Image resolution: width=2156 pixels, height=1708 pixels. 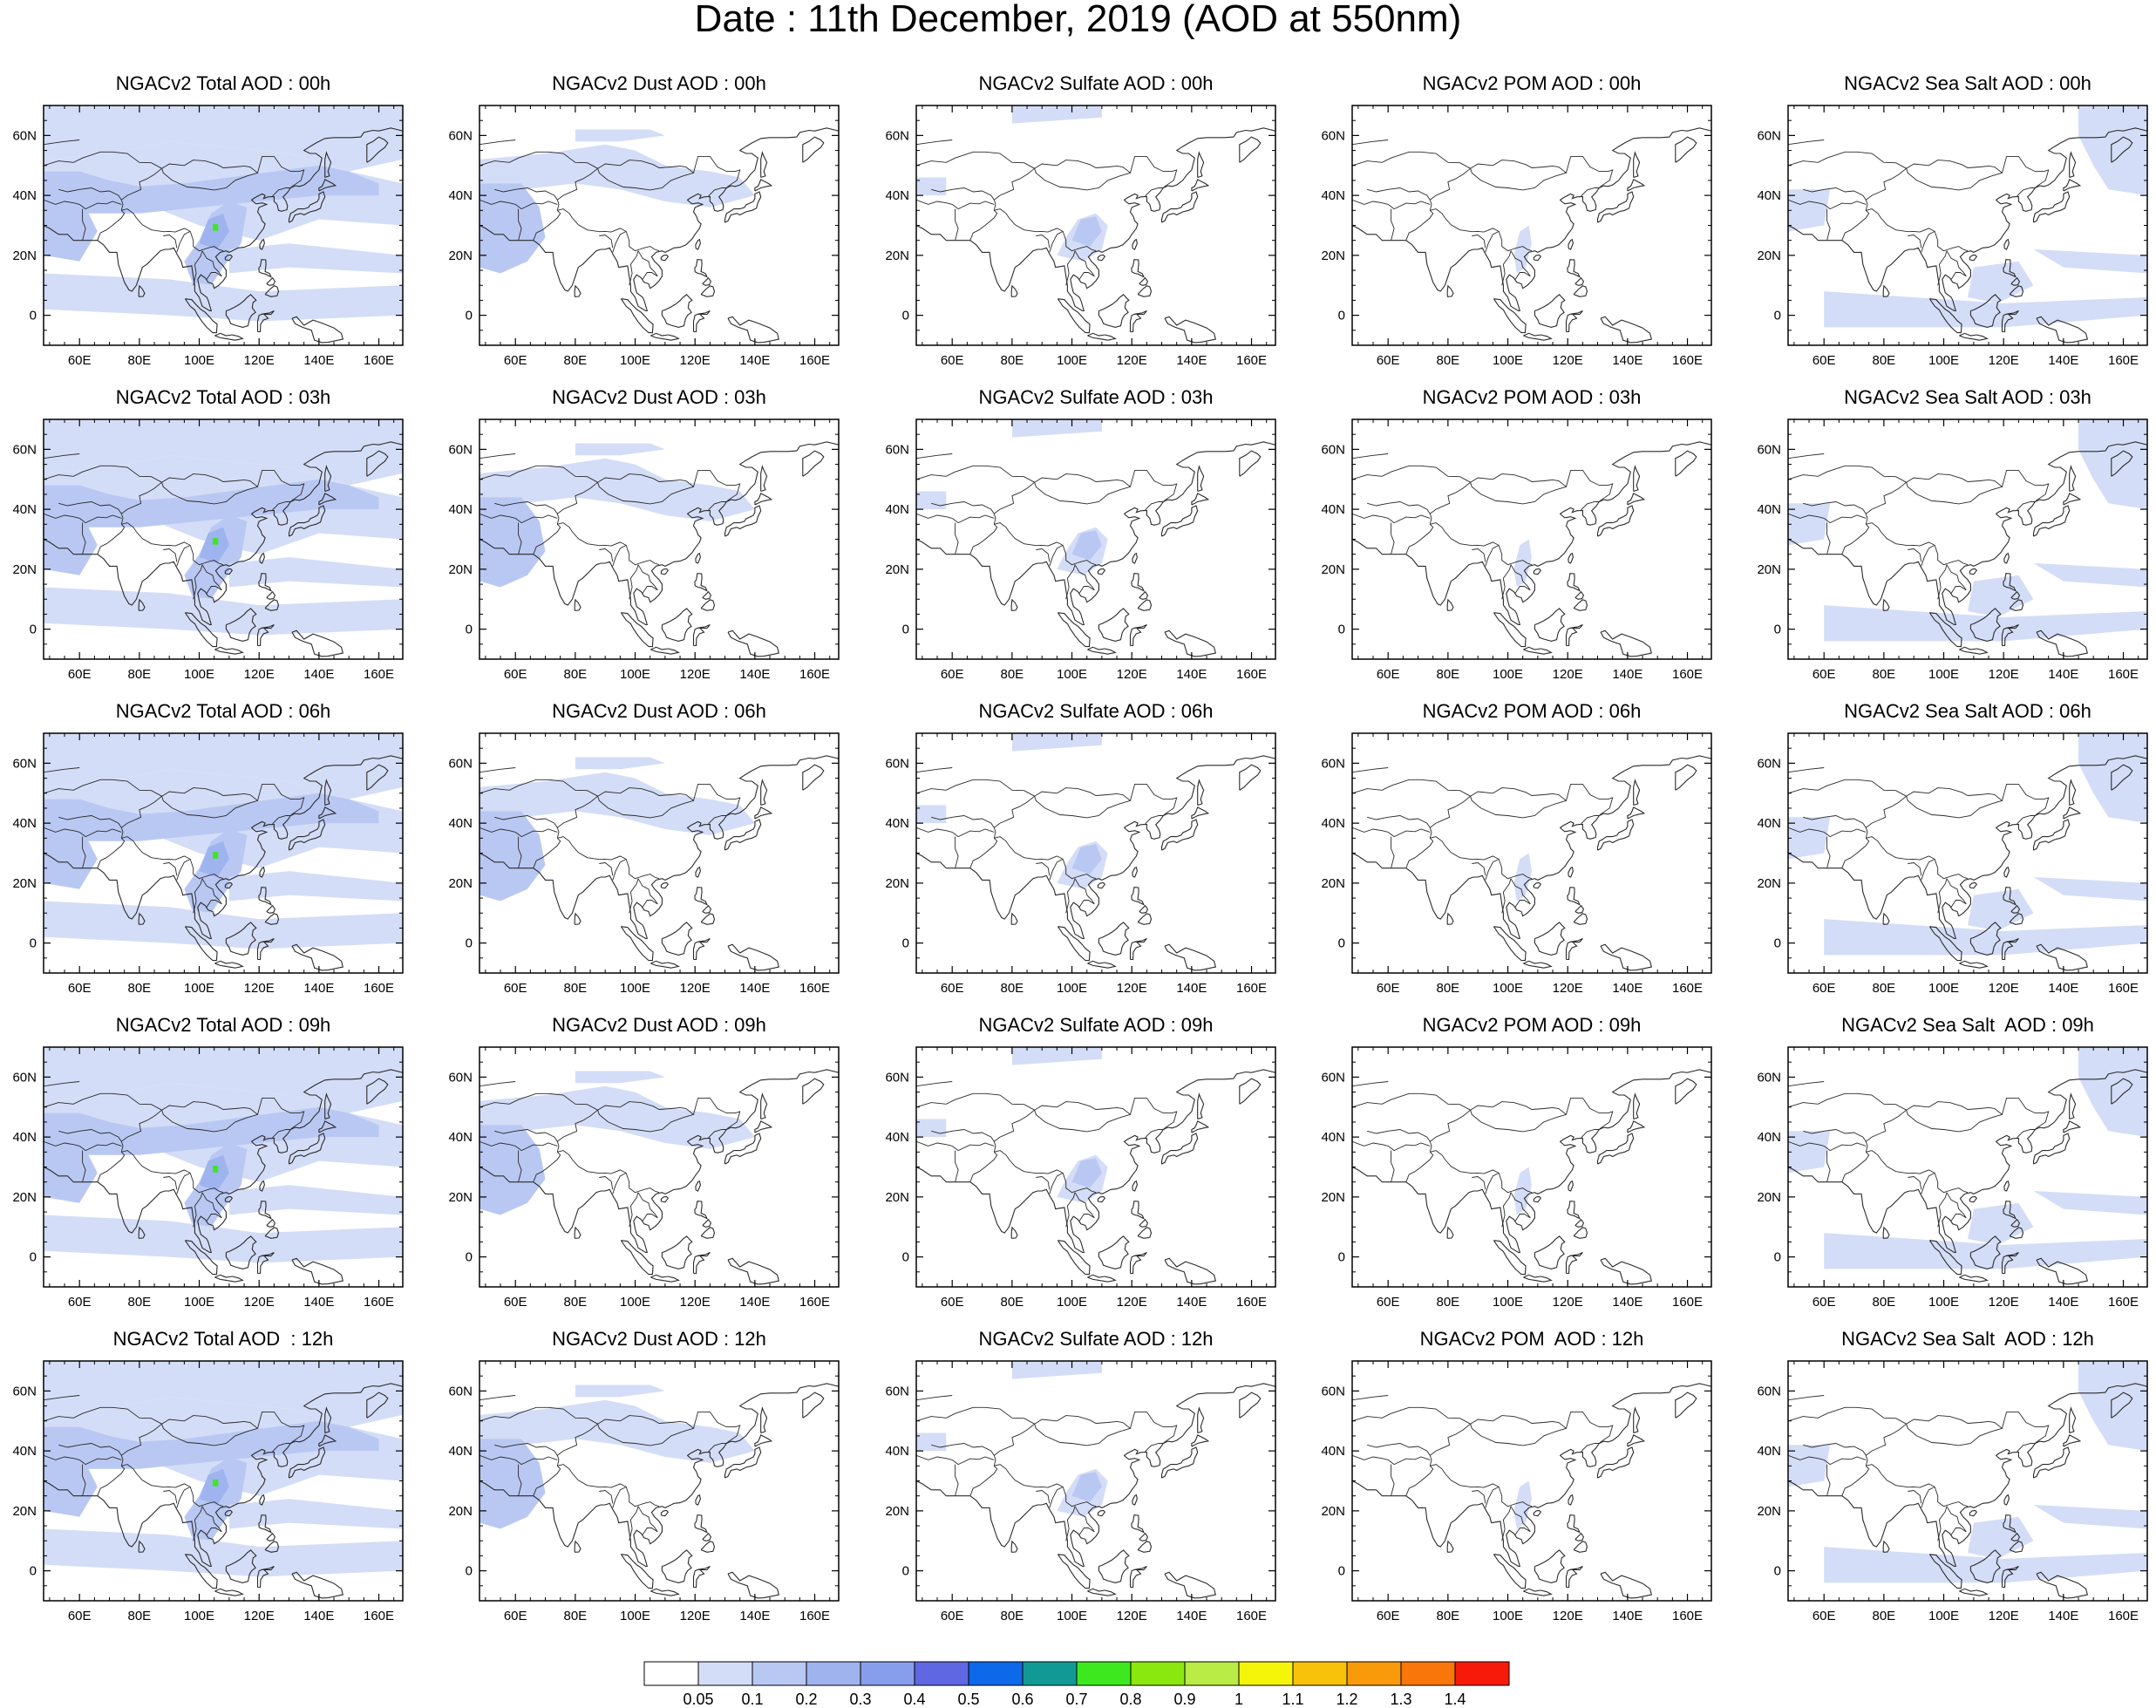 What do you see at coordinates (659, 1339) in the screenshot?
I see `panel-title: NGACv2 Dust AOD : 12h` at bounding box center [659, 1339].